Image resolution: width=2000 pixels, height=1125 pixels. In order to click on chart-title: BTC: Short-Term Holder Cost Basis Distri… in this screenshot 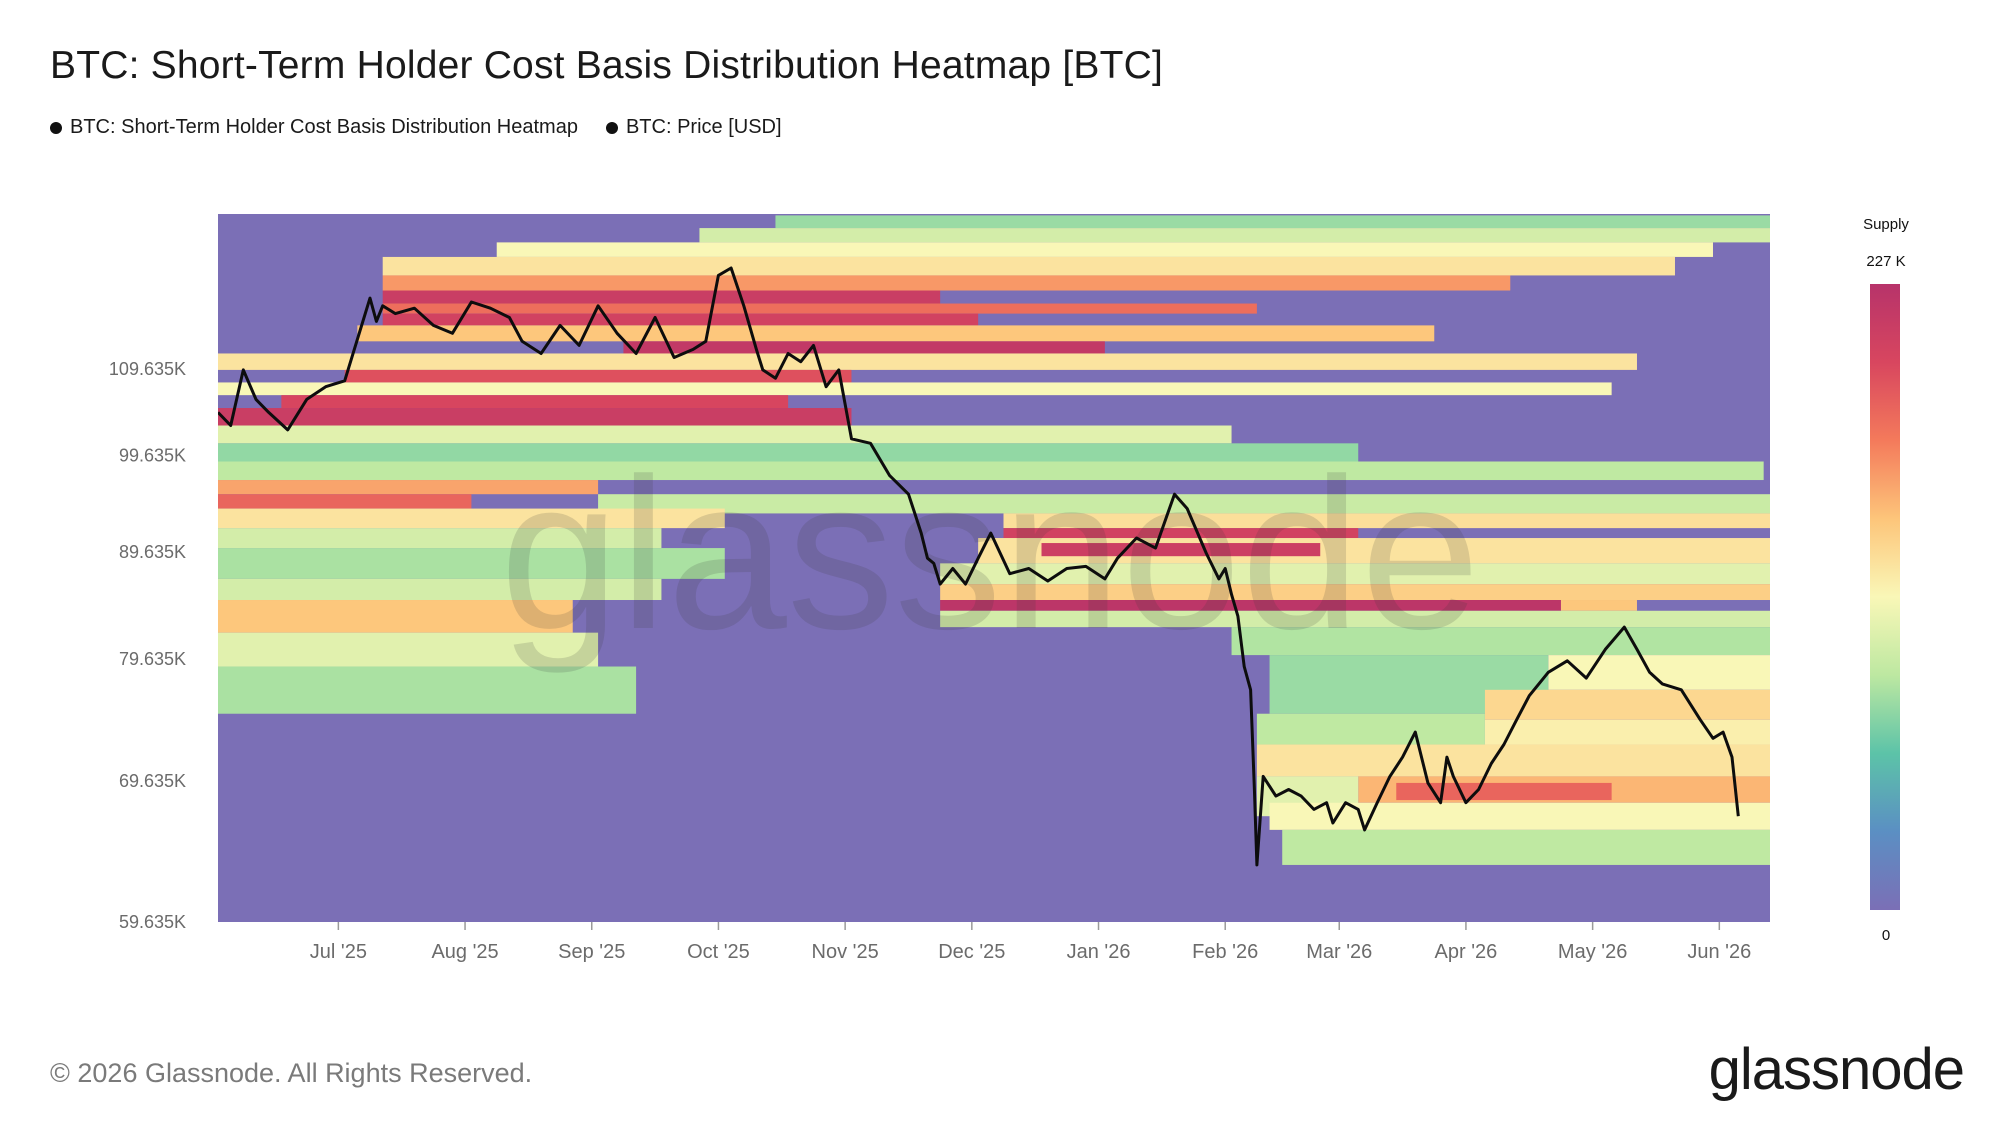, I will do `click(606, 65)`.